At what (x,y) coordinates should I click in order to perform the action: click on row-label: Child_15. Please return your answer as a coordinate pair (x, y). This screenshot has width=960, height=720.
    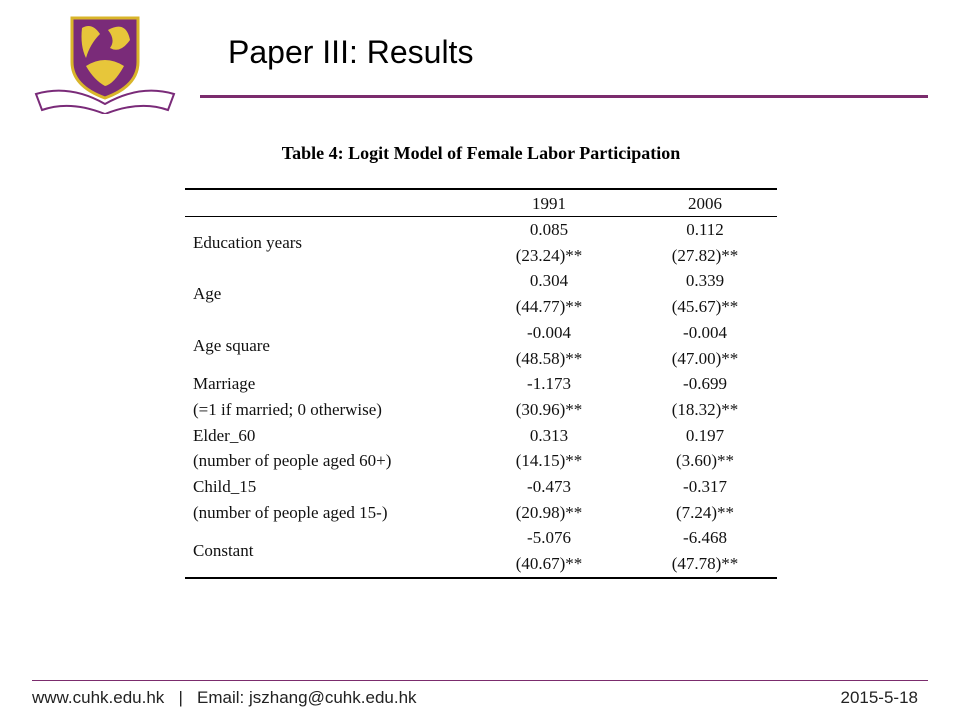
    Looking at the image, I should click on (225, 486).